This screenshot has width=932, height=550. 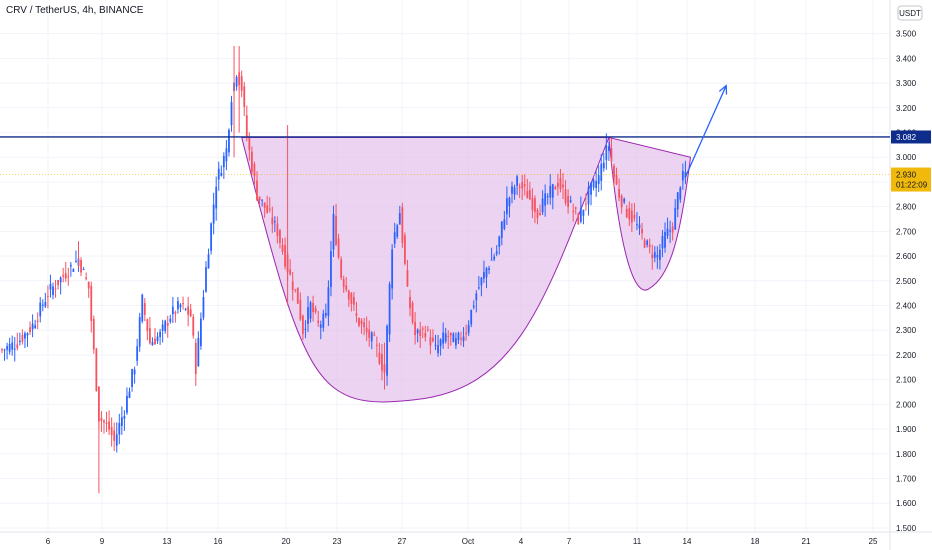 What do you see at coordinates (906, 454) in the screenshot?
I see `y-tick-label: 1.800` at bounding box center [906, 454].